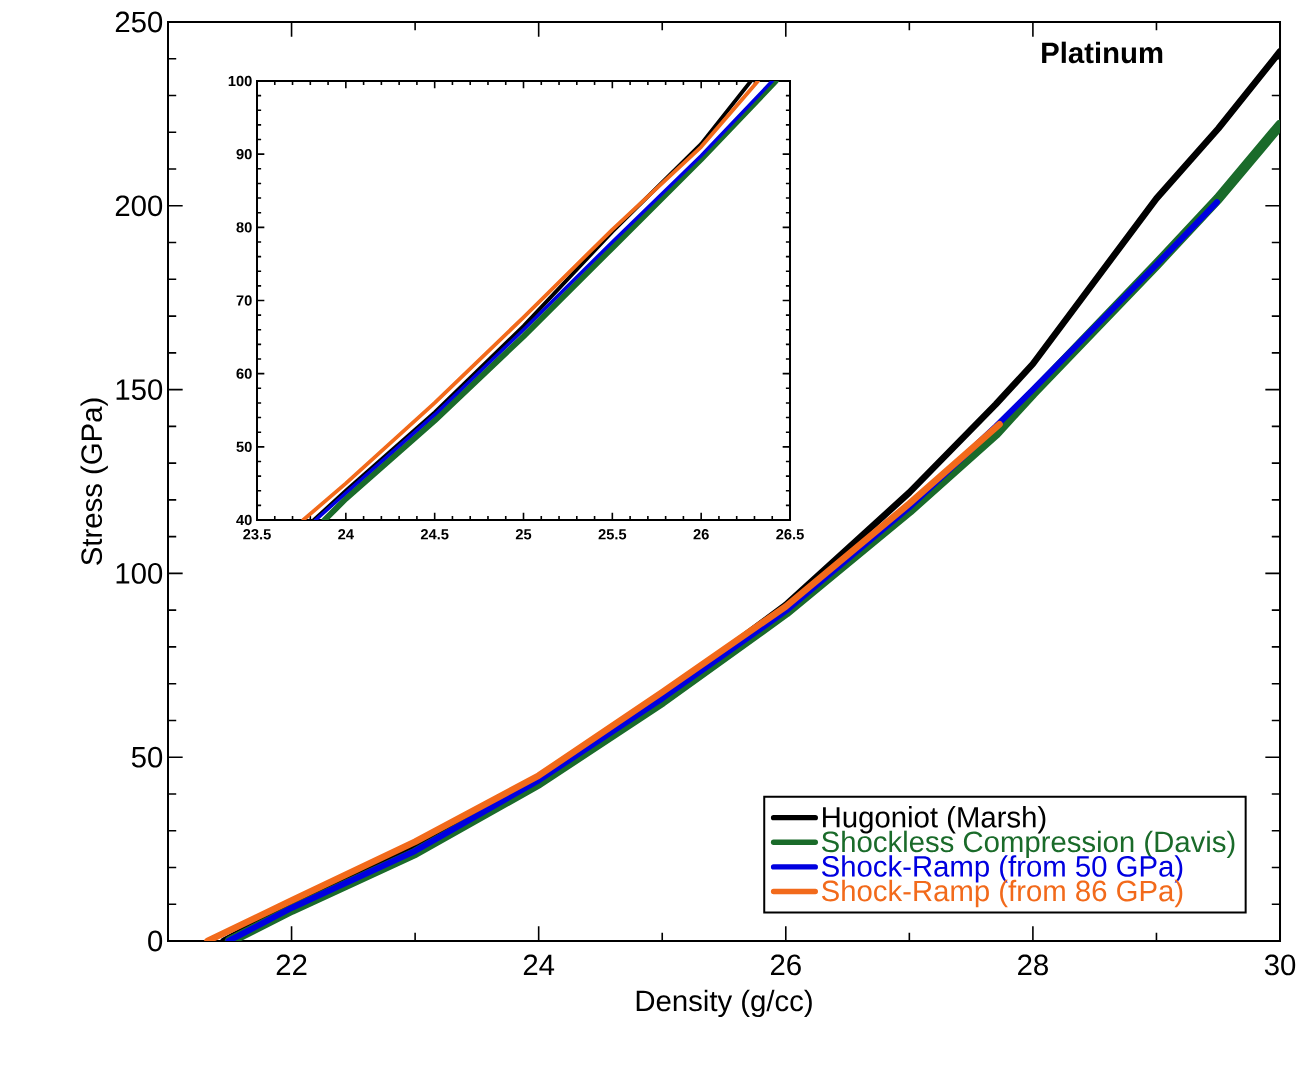 The height and width of the screenshot is (1071, 1305). What do you see at coordinates (1033, 965) in the screenshot?
I see `x-tick-label: 28` at bounding box center [1033, 965].